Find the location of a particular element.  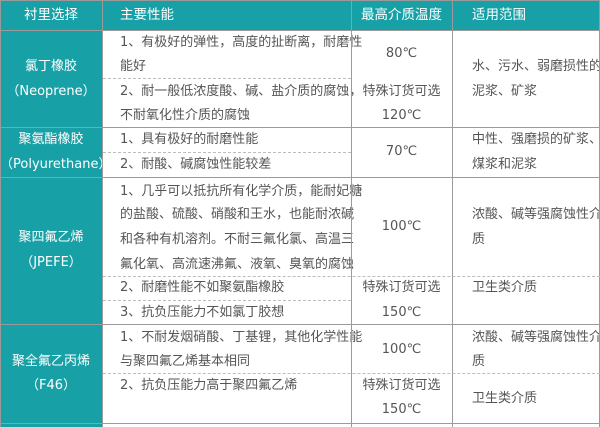

cell-material: （Neoprene） is located at coordinates (51, 91).